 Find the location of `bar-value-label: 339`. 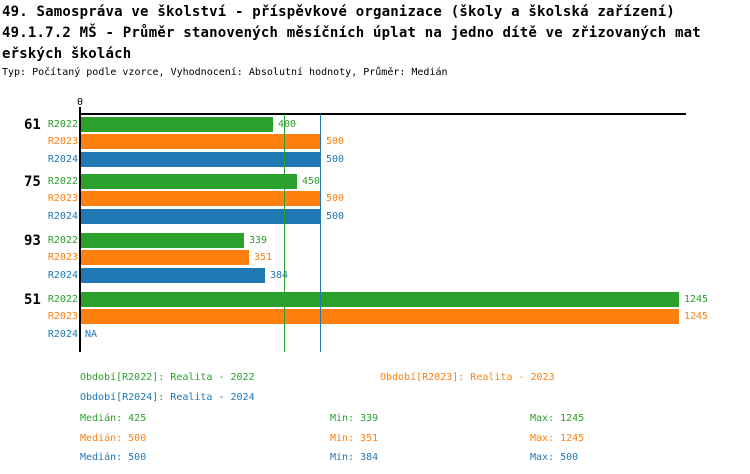

bar-value-label: 339 is located at coordinates (258, 240).